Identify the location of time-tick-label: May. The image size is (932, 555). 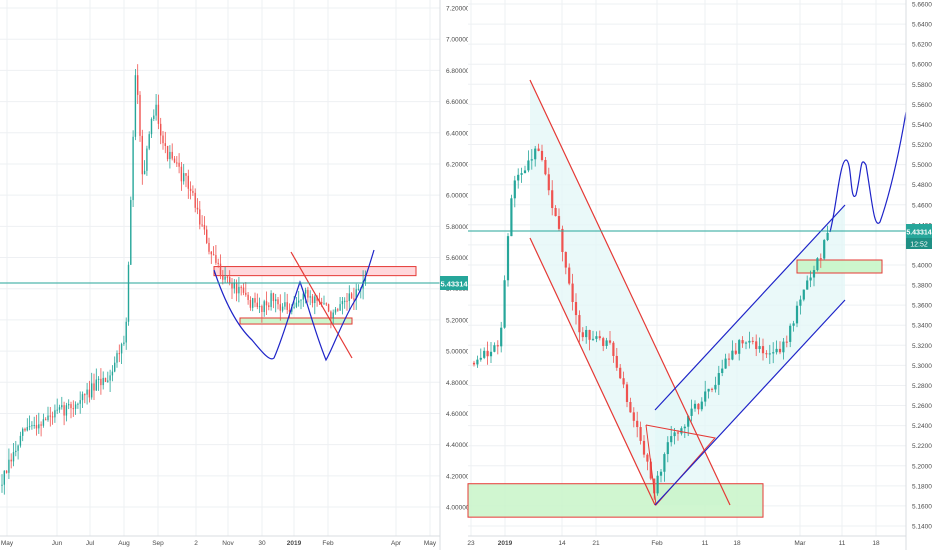
(430, 543).